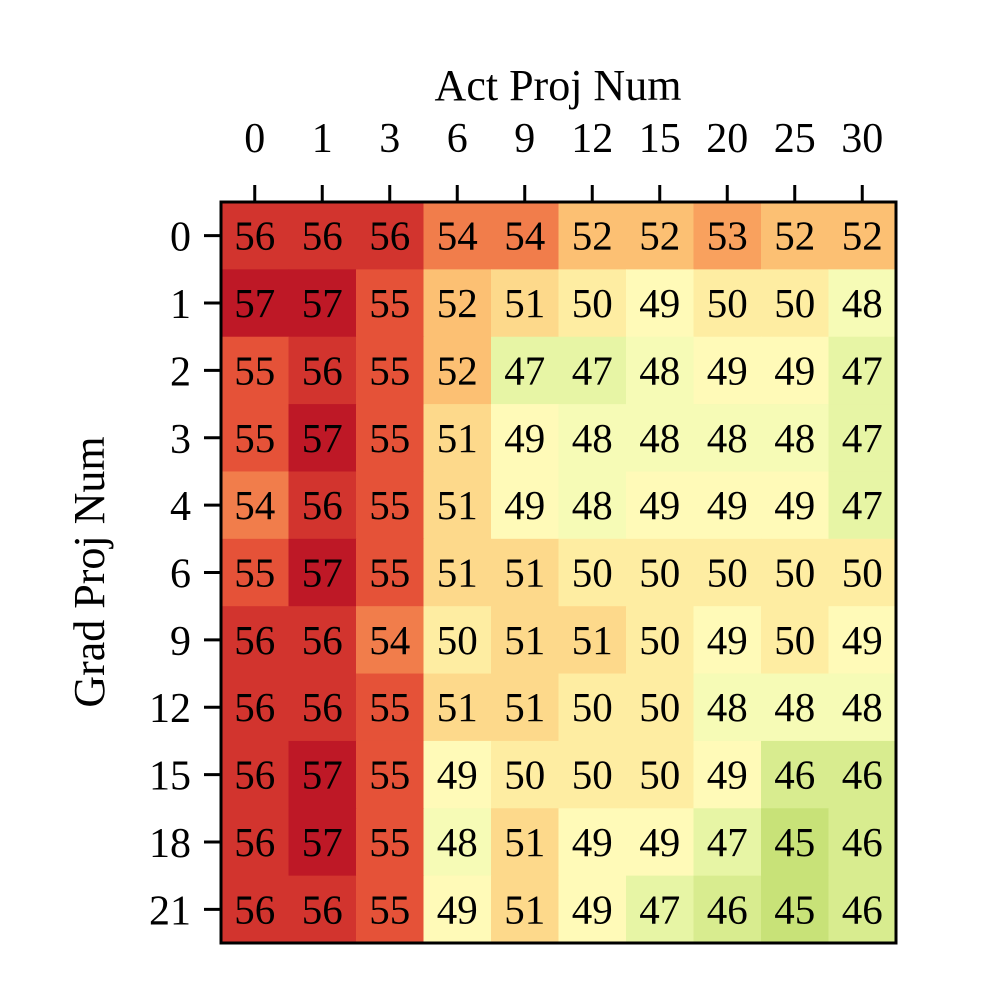  Describe the element at coordinates (180, 372) in the screenshot. I see `y-tick-label: 2` at that location.